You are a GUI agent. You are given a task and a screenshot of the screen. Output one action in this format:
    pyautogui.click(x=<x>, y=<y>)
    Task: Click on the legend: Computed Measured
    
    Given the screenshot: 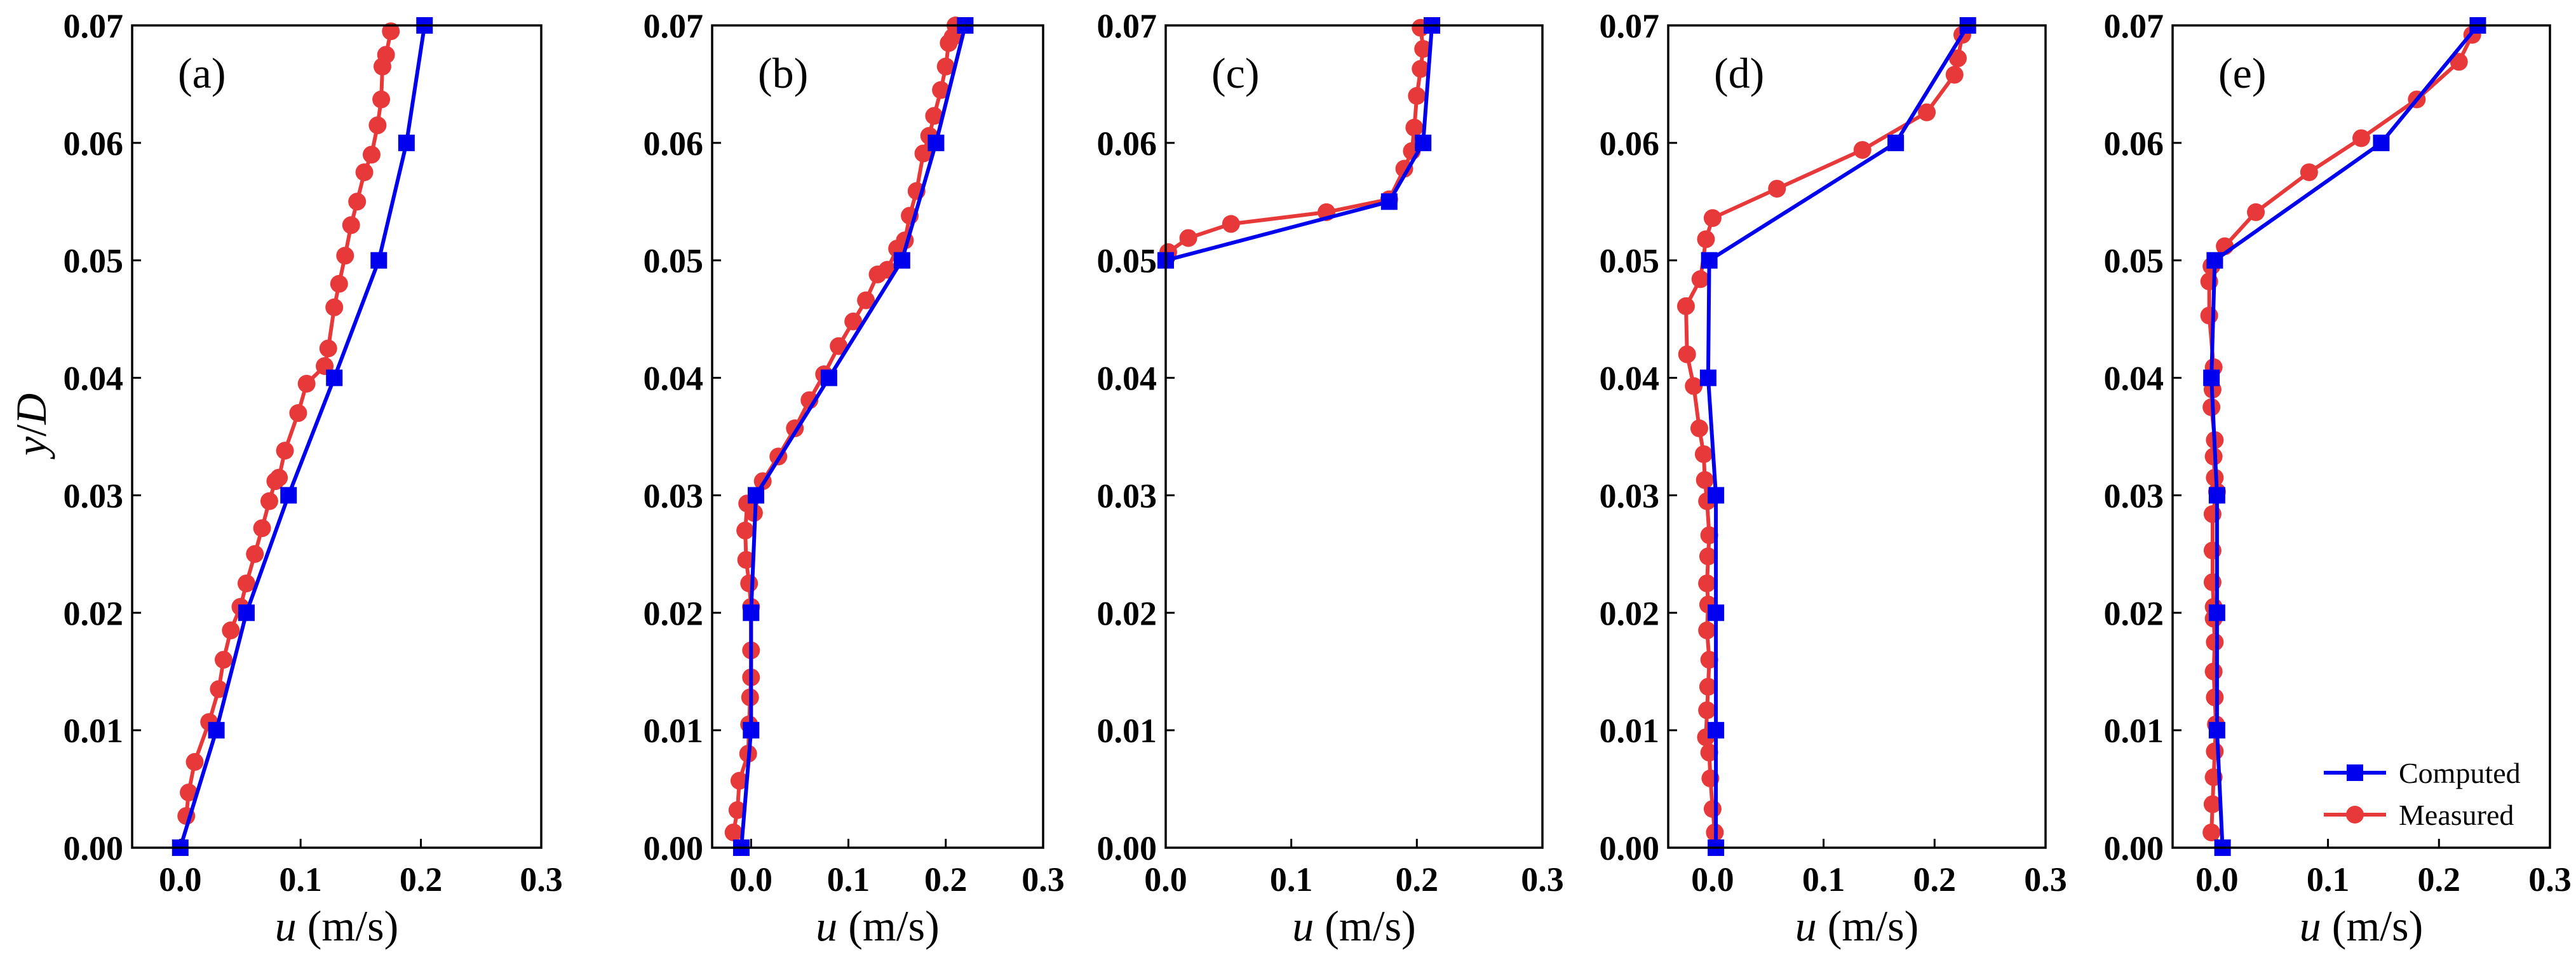 What is the action you would take?
    pyautogui.click(x=2422, y=794)
    